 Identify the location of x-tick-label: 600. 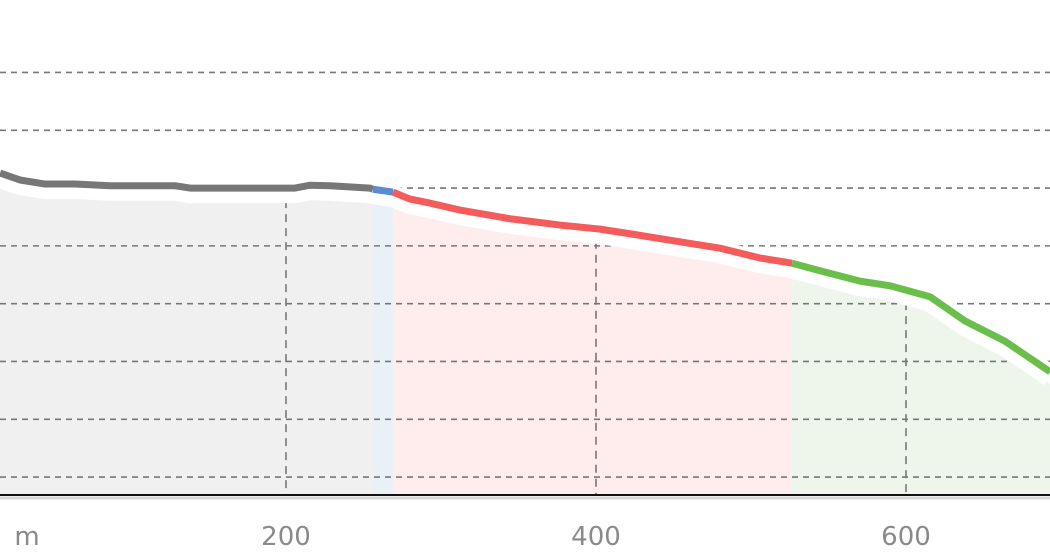
(906, 537).